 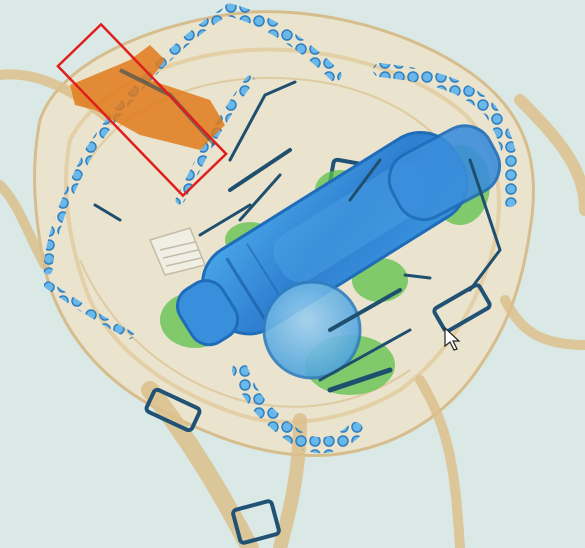 I want to click on round-object, so click(x=312, y=330).